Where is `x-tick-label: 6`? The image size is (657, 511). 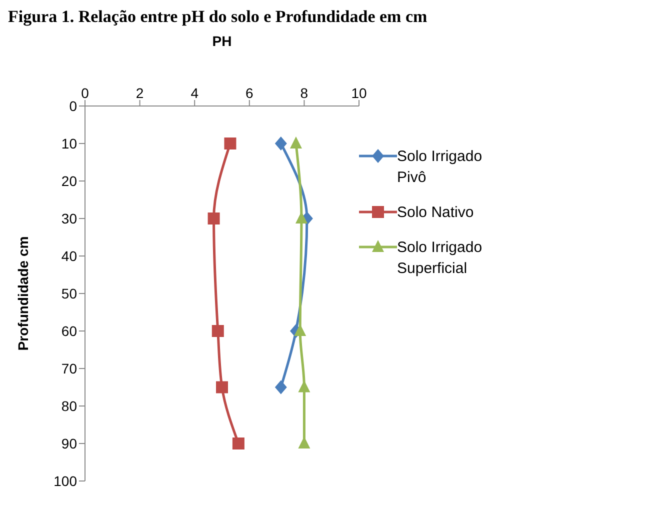
x-tick-label: 6 is located at coordinates (250, 93).